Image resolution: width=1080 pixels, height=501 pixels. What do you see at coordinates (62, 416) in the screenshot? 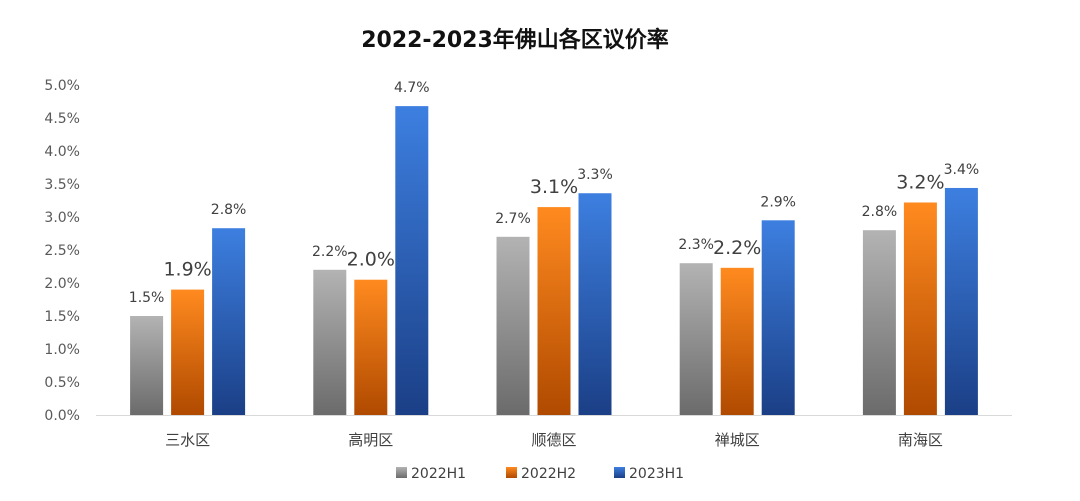
I see `y-tick-label: 0.0%` at bounding box center [62, 416].